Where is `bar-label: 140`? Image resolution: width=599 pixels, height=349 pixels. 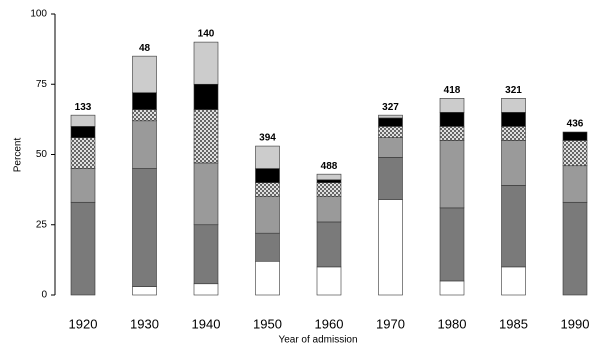 bar-label: 140 is located at coordinates (206, 34).